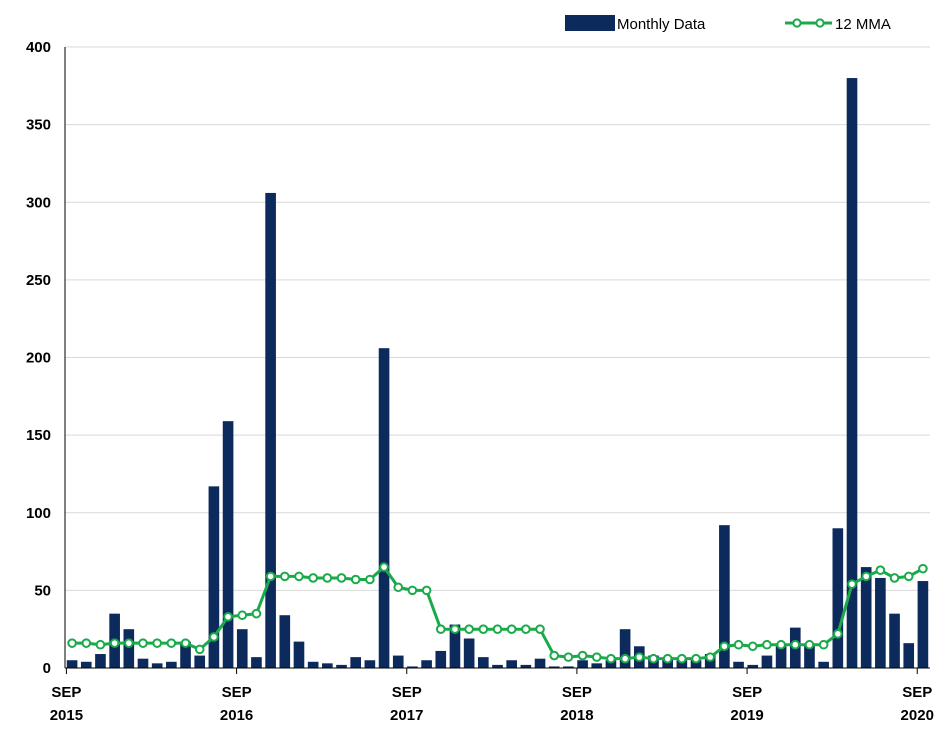  What do you see at coordinates (497, 613) in the screenshot?
I see `line-series-12-mma` at bounding box center [497, 613].